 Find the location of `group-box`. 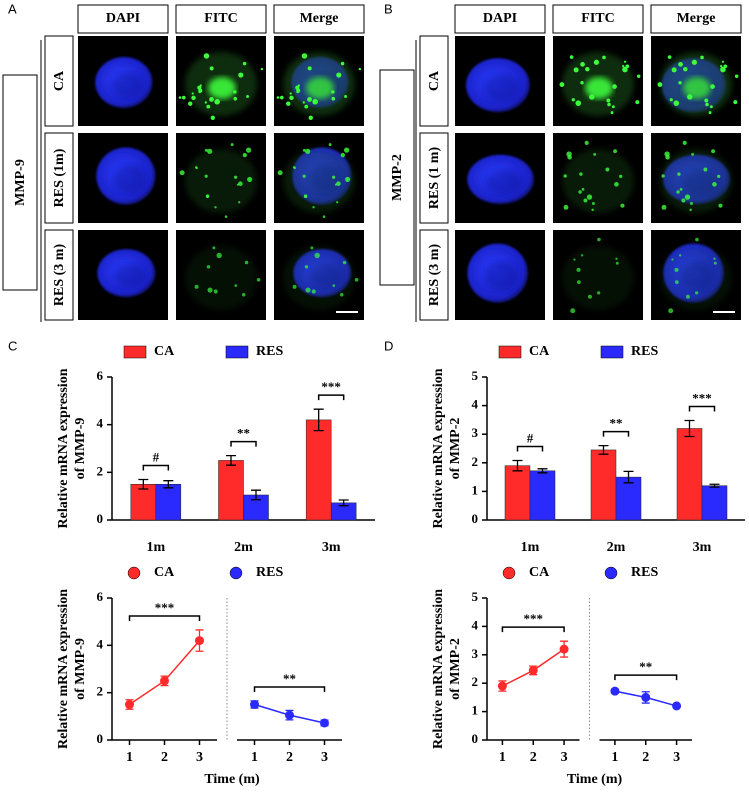

group-box is located at coordinates (20, 182).